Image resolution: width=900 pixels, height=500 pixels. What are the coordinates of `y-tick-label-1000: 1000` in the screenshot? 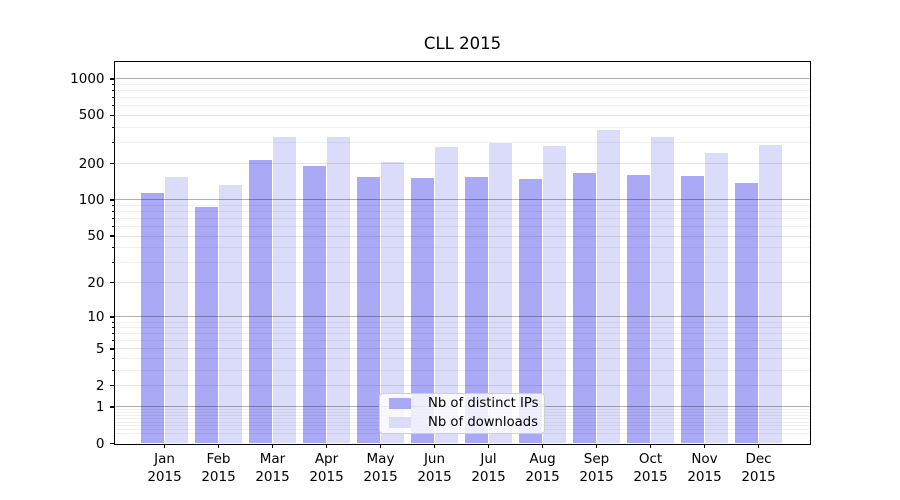 It's located at (87, 78).